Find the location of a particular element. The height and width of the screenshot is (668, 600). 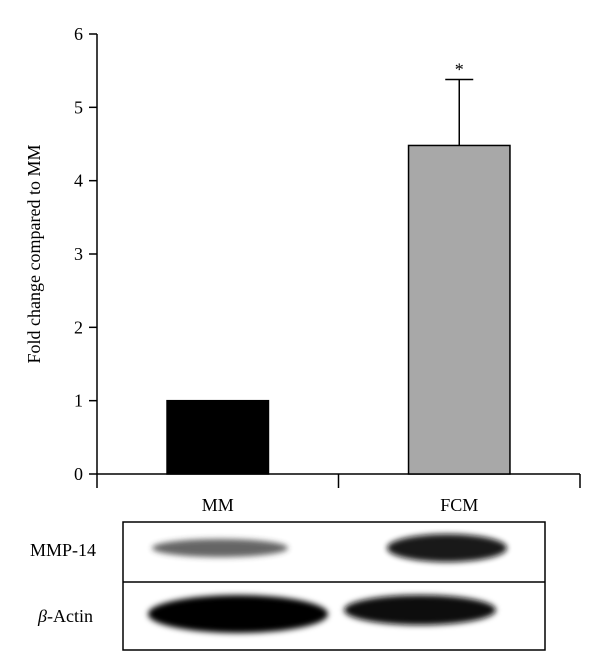

y-tick-label: 2 is located at coordinates (78, 327).